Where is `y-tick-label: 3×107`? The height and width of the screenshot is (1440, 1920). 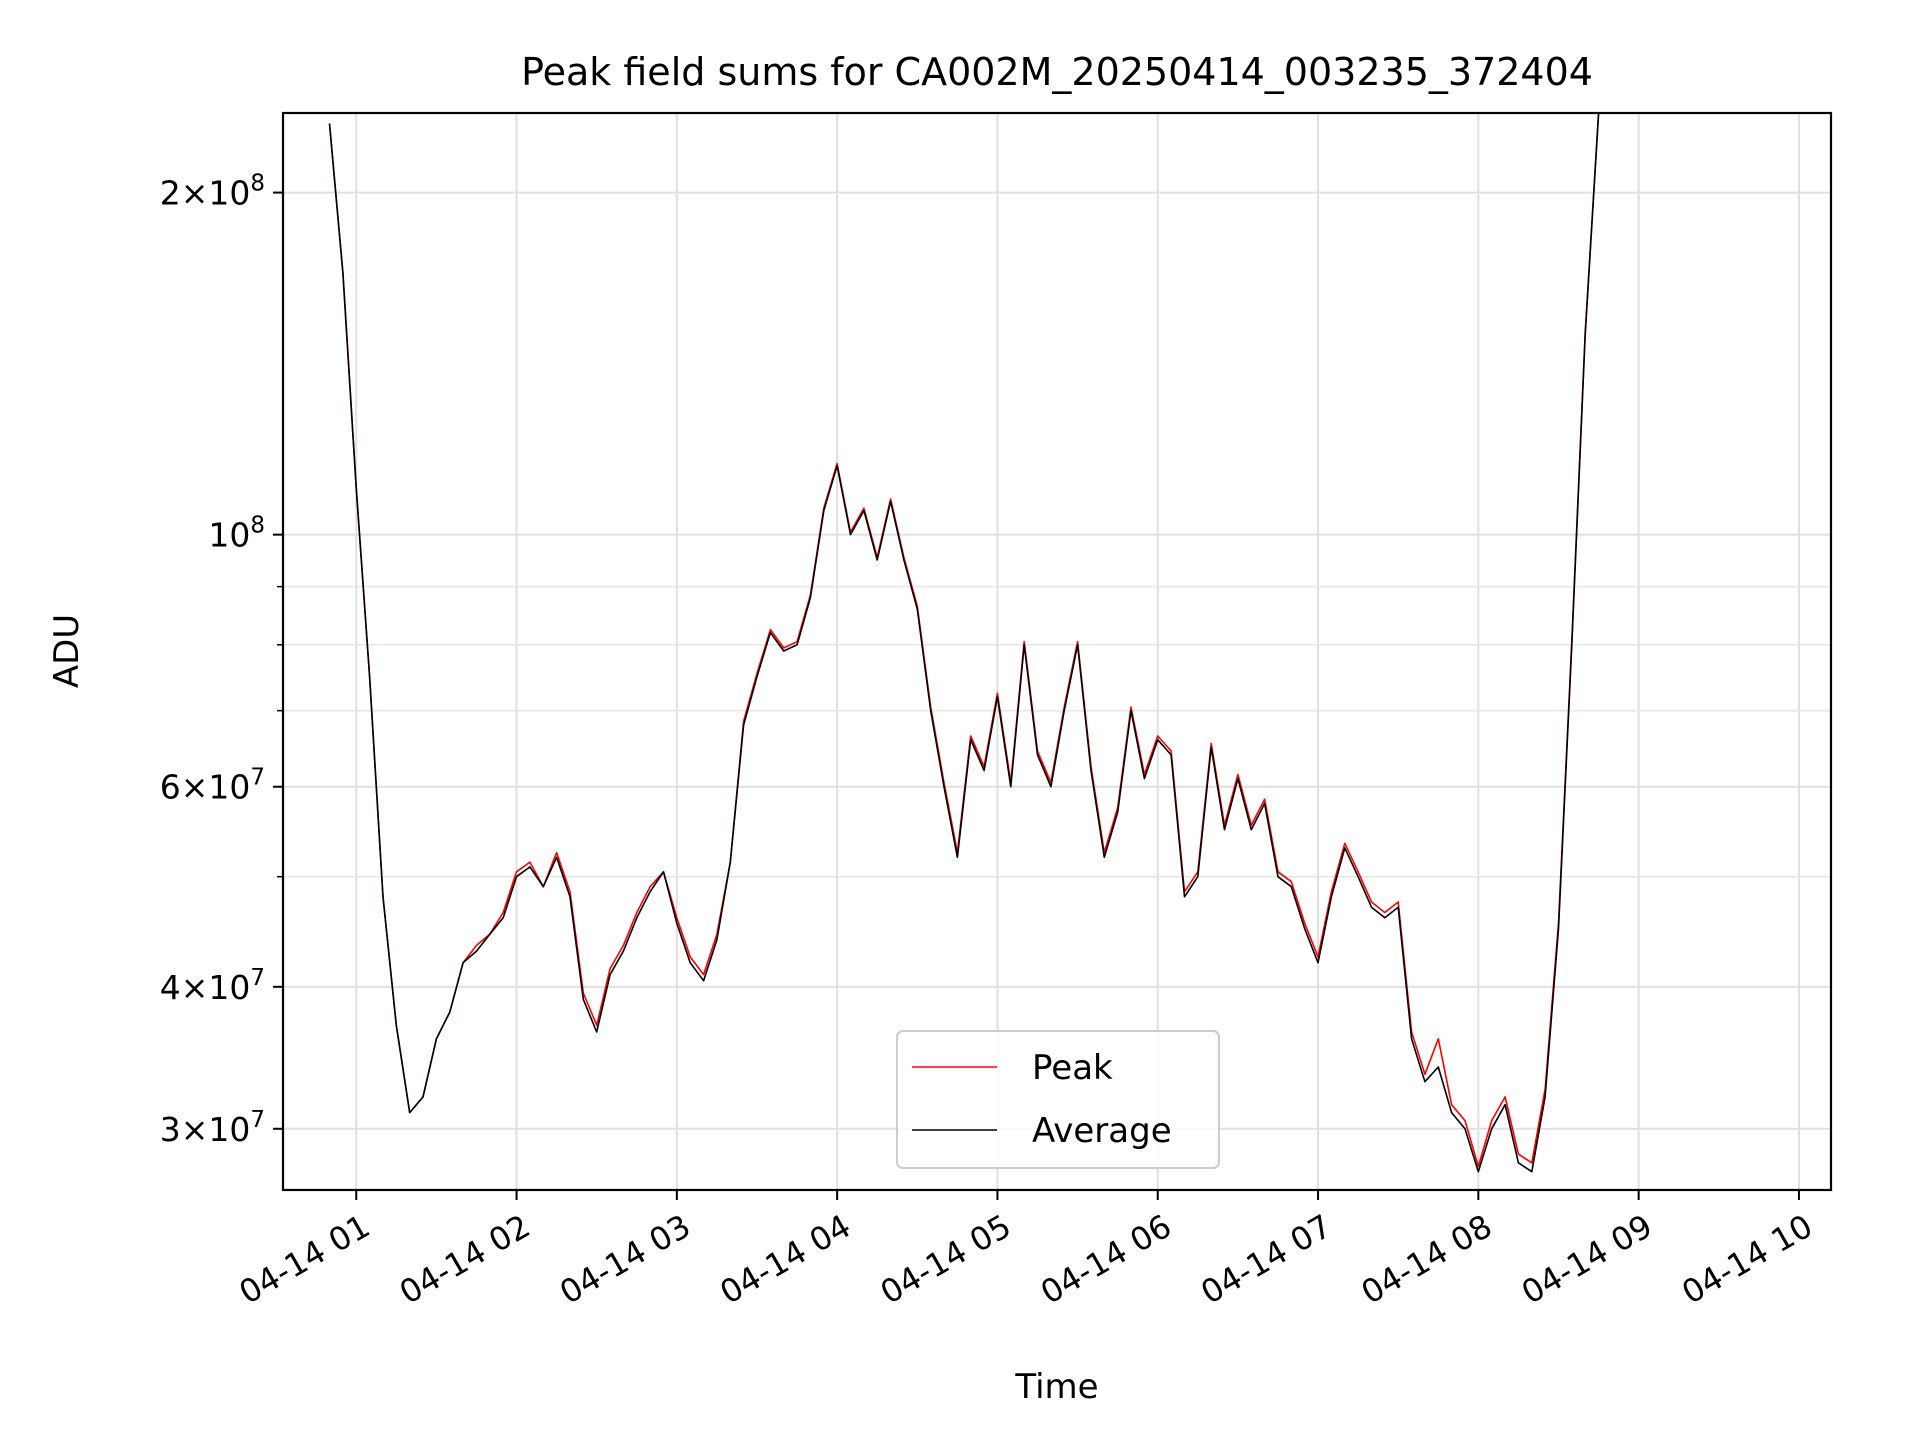
y-tick-label: 3×107 is located at coordinates (212, 1128).